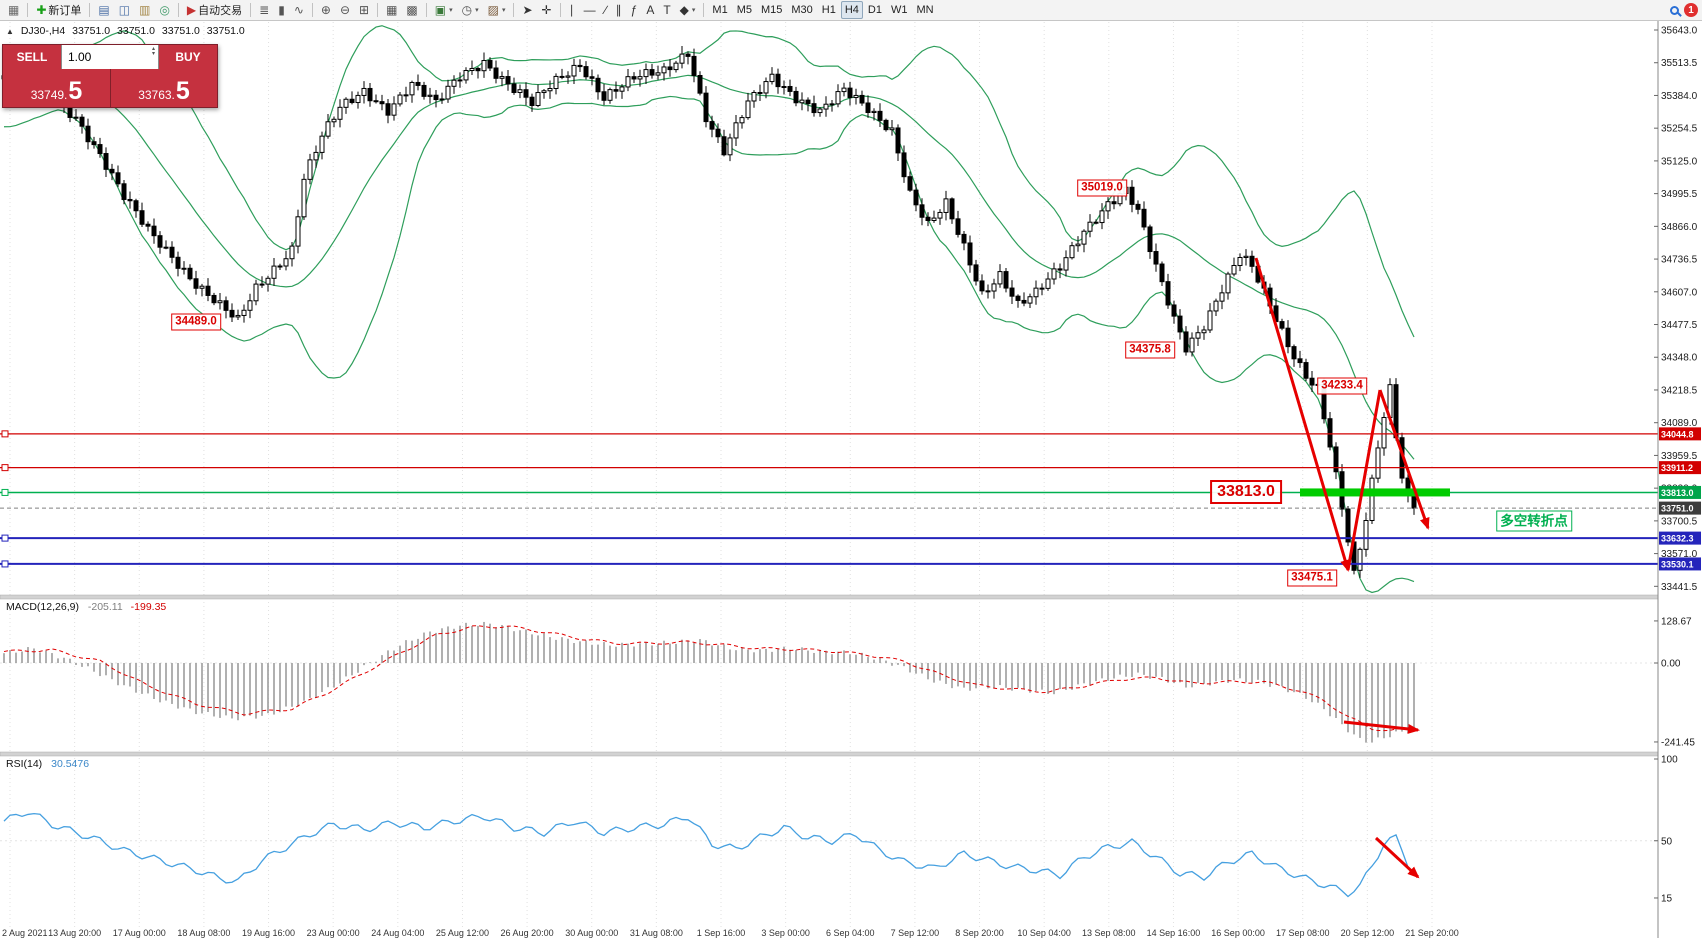 The height and width of the screenshot is (938, 1702). I want to click on svg-text: 30 Aug 00:00, so click(591, 933).